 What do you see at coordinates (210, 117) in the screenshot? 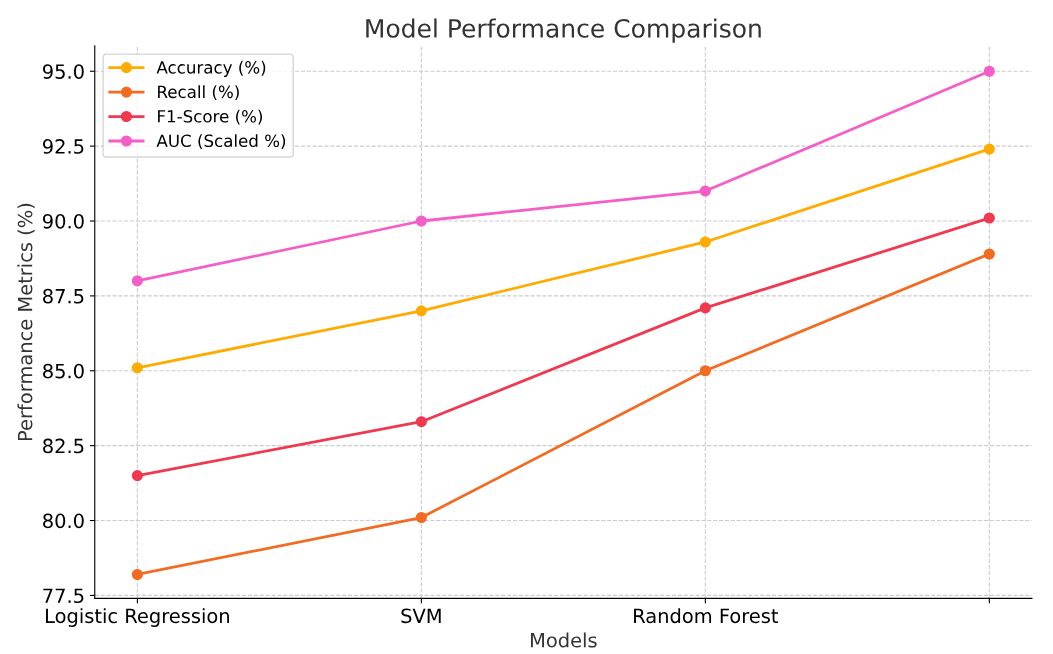
I see `legend-label: F1-Score (%)` at bounding box center [210, 117].